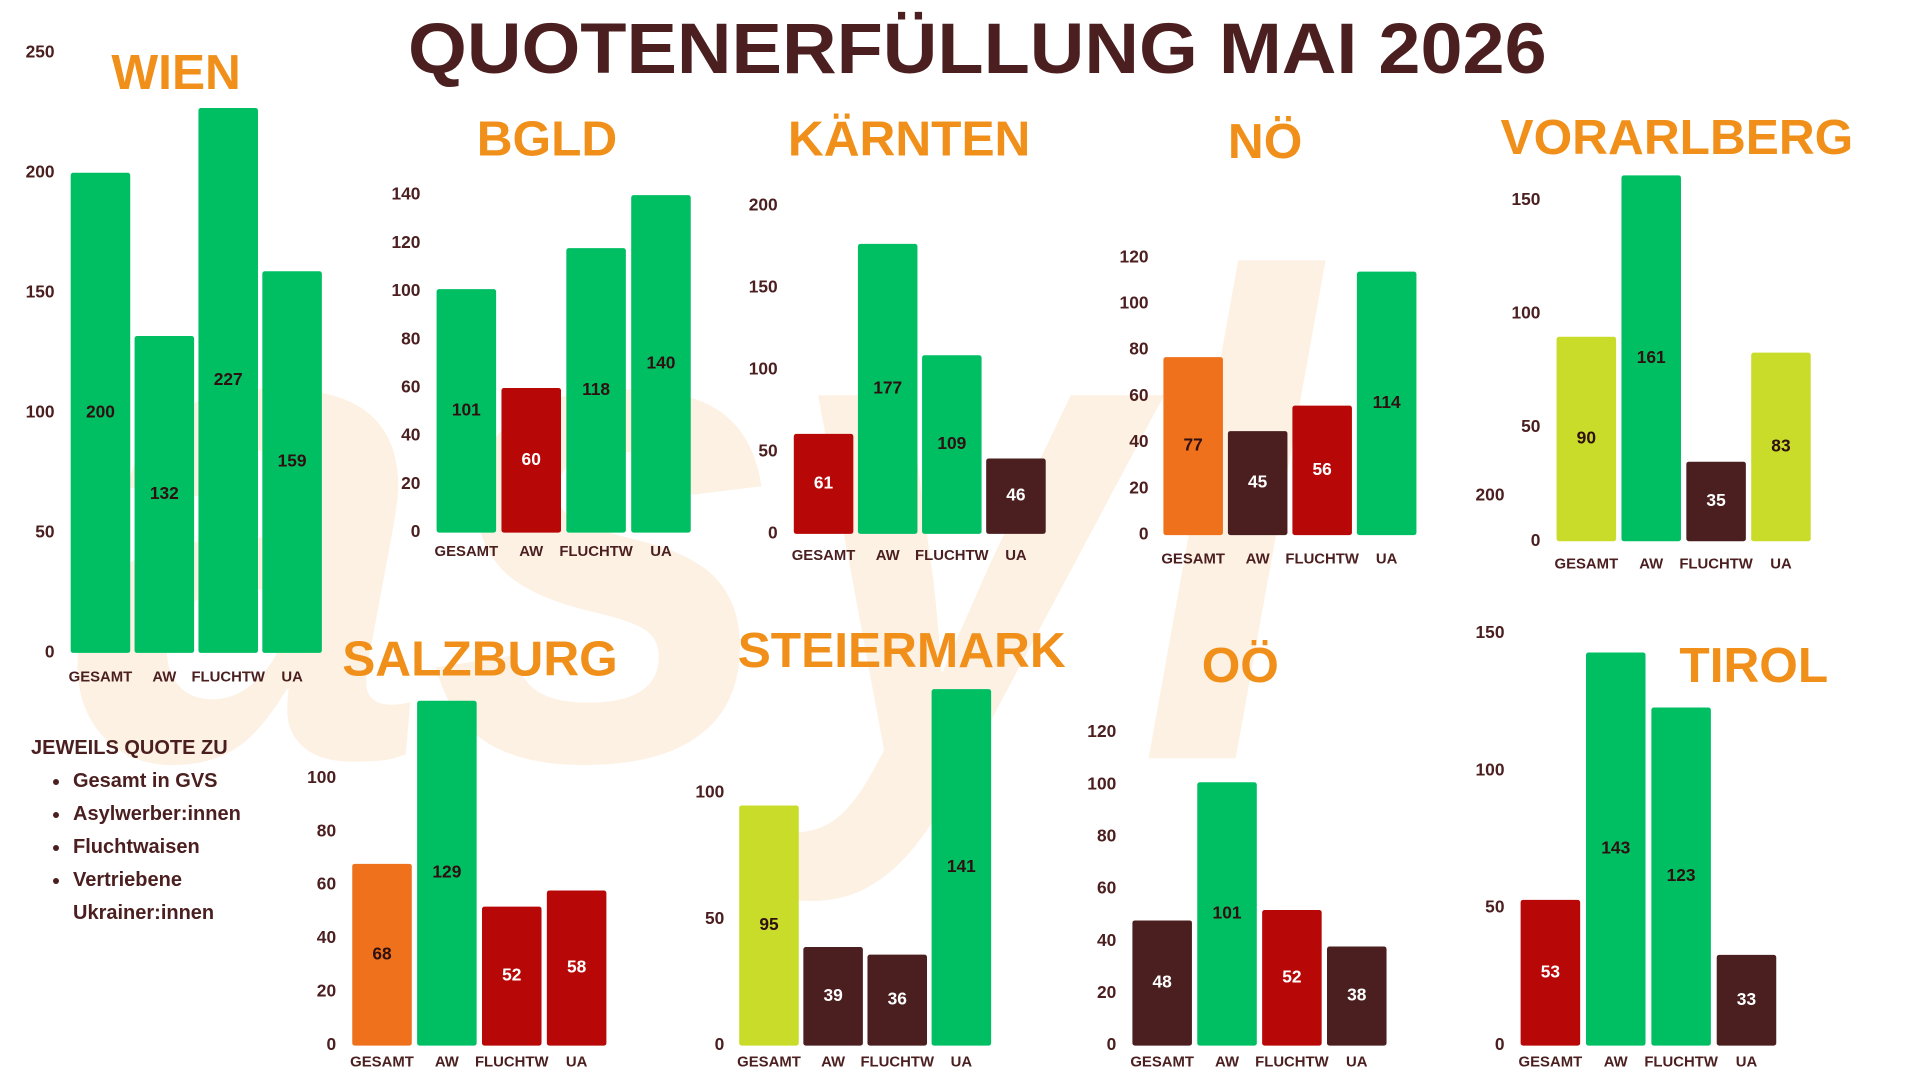  I want to click on data-label: 48, so click(1163, 982).